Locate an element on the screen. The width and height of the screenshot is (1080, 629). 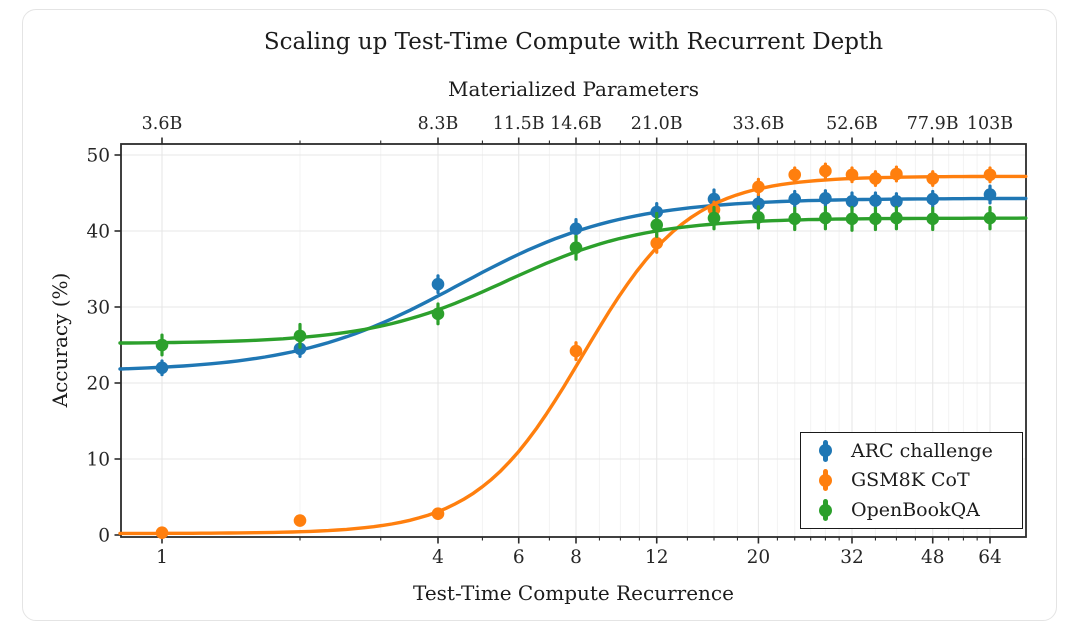
svg-text: 64 is located at coordinates (990, 557).